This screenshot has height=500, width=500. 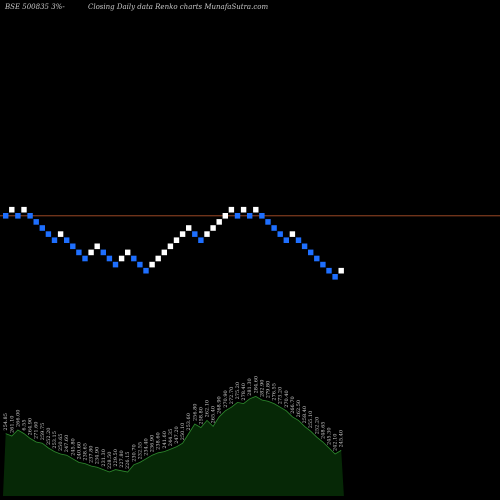 I want to click on volume-label: 238.65, so click(x=86, y=452).